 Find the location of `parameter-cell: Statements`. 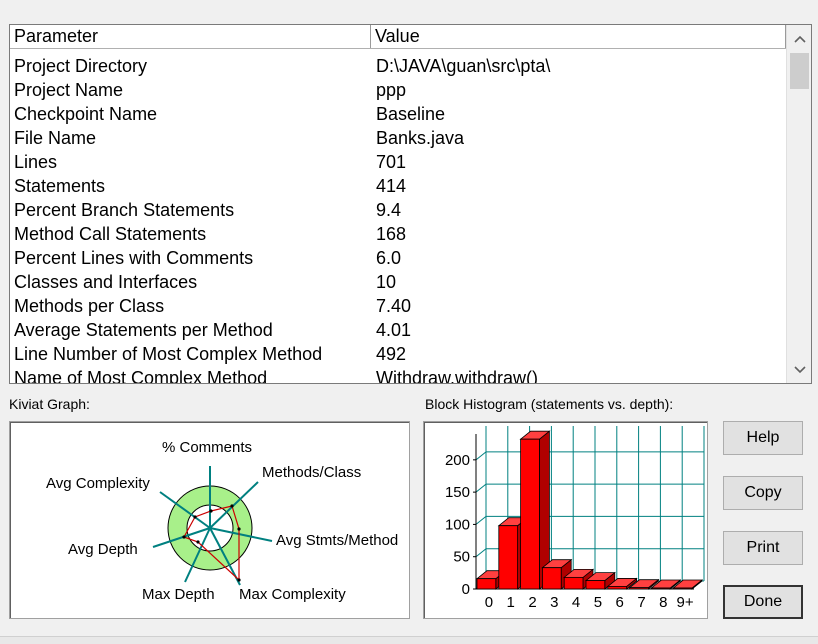

parameter-cell: Statements is located at coordinates (60, 186).